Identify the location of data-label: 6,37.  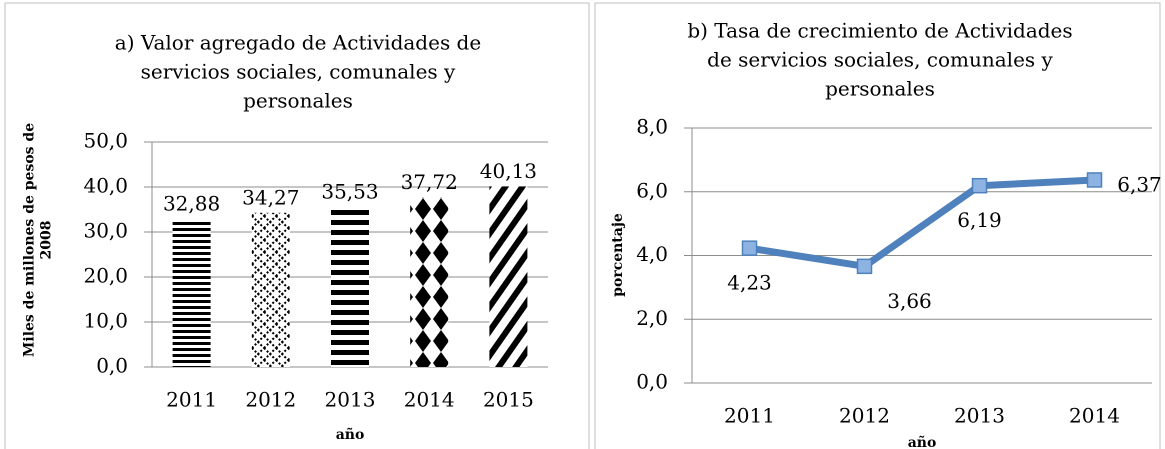
(1139, 184).